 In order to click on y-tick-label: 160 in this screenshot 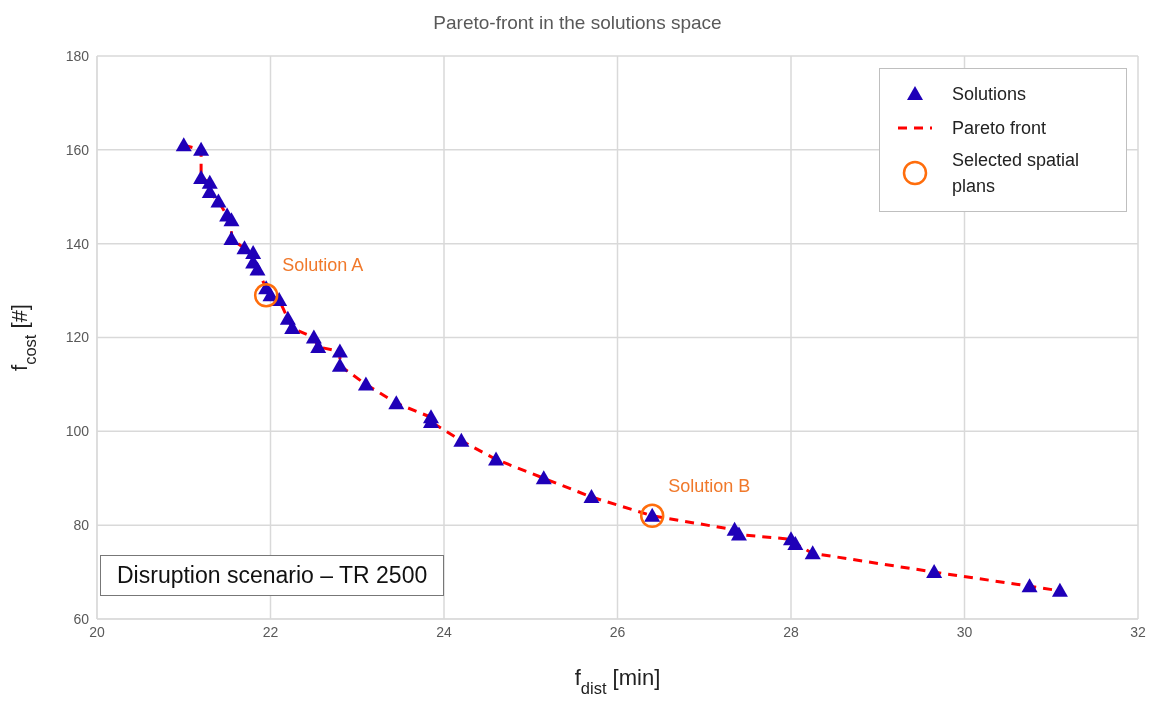, I will do `click(77, 149)`.